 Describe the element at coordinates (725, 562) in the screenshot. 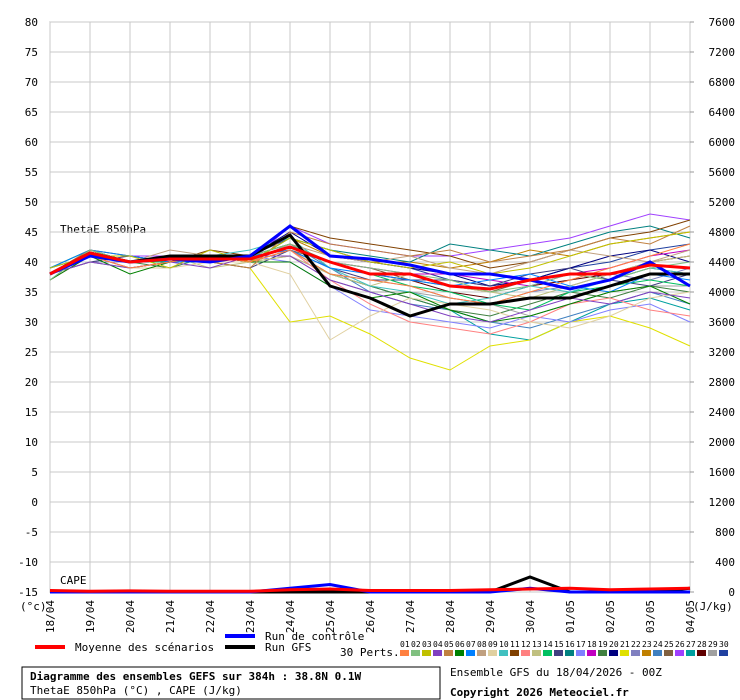

I see `y2-tick-label: 400` at that location.